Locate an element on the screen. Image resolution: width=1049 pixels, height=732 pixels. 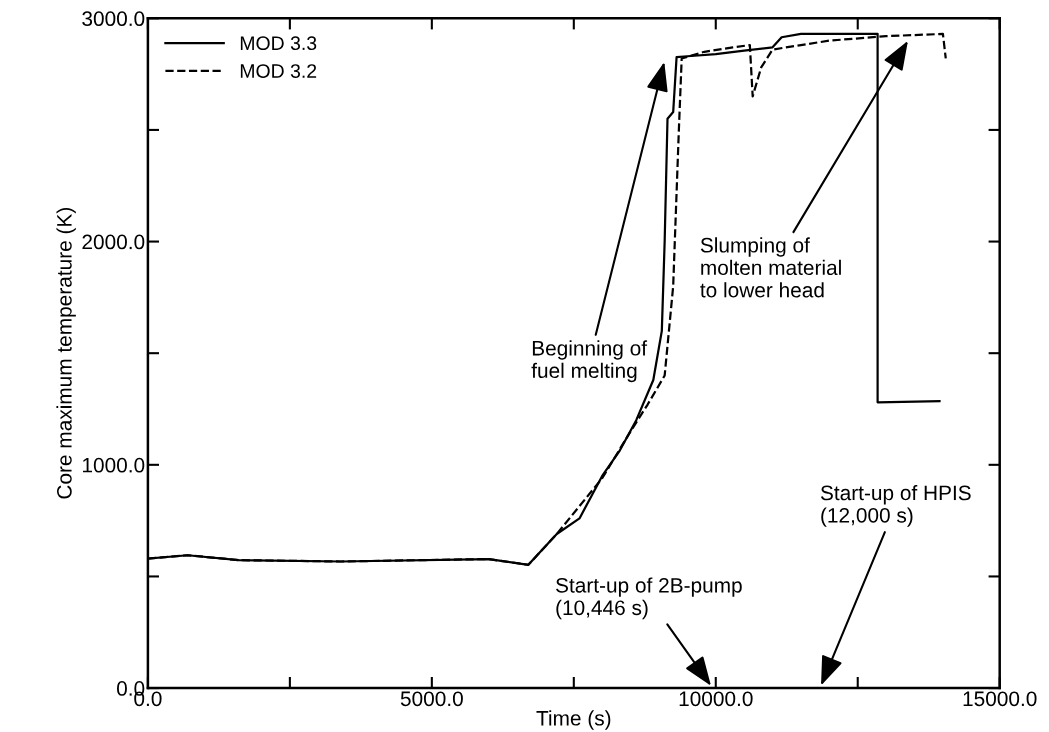
x-tick-label: 10000.0 is located at coordinates (716, 699).